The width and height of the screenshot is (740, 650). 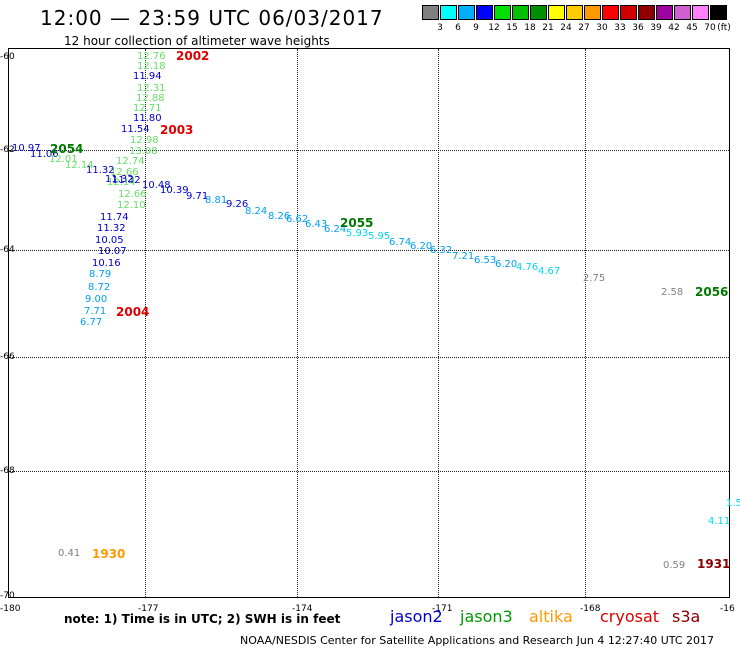 I want to click on swh-value: 0.59, so click(x=674, y=565).